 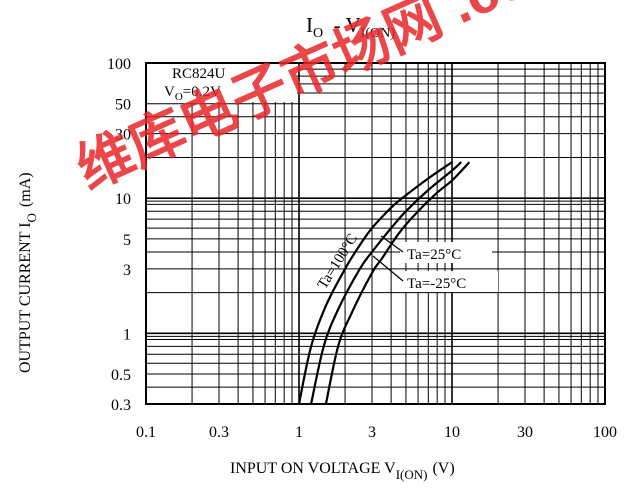 What do you see at coordinates (127, 240) in the screenshot?
I see `y-tick-label: 5` at bounding box center [127, 240].